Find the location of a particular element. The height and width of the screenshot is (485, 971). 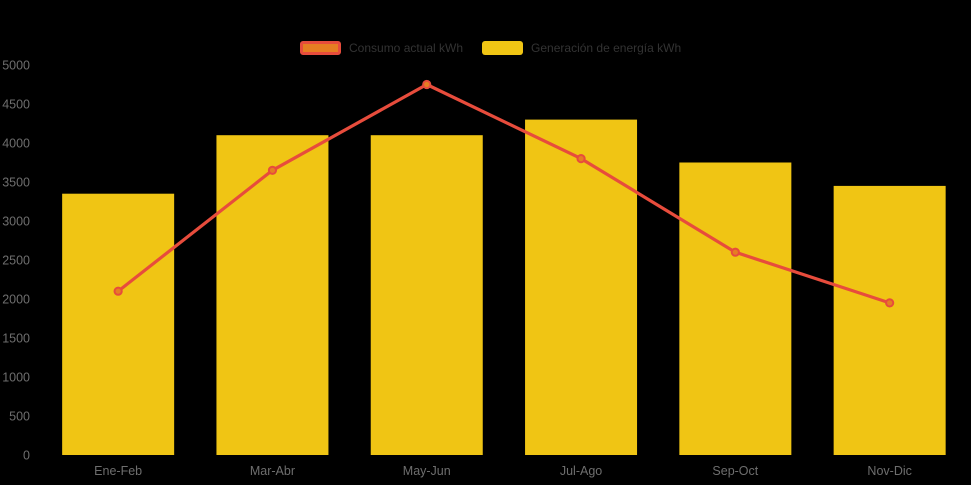

x-axis-label-ene-feb: Ene-Feb is located at coordinates (118, 471).